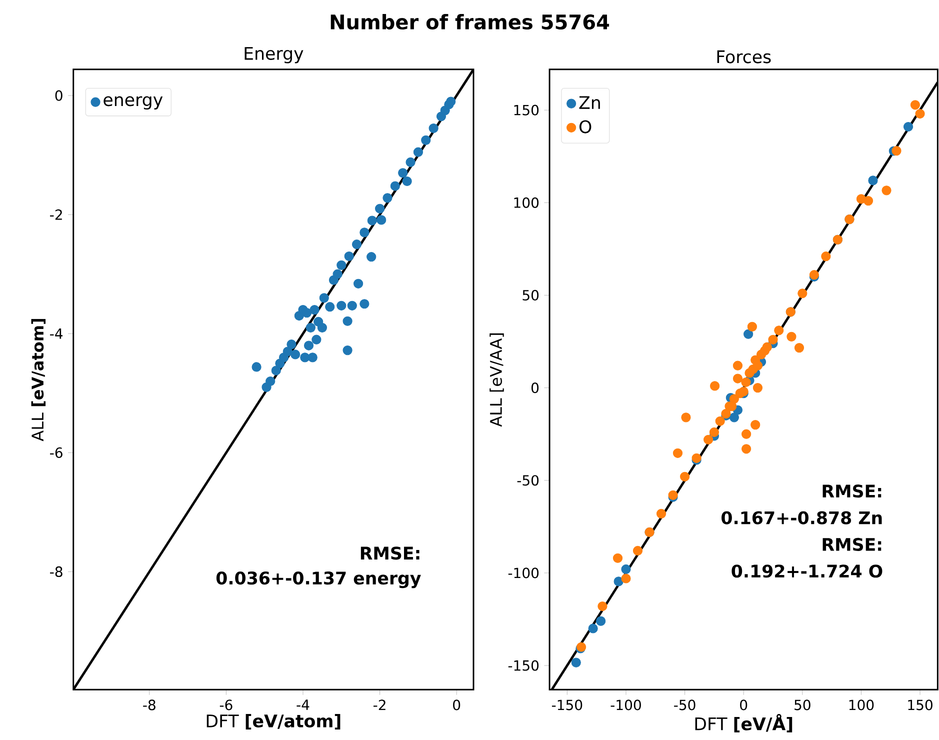  I want to click on x-tick-label: -150, so click(567, 705).